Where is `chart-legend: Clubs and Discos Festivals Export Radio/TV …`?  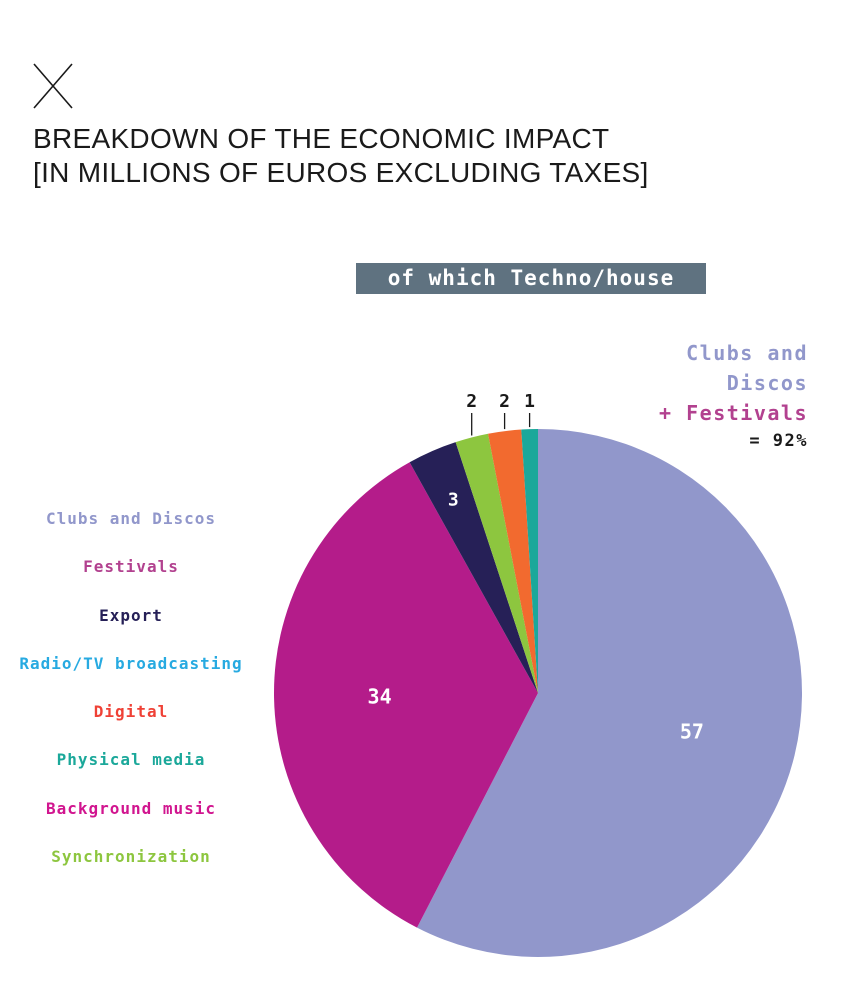
chart-legend: Clubs and Discos Festivals Export Radio/TV … is located at coordinates (131, 697).